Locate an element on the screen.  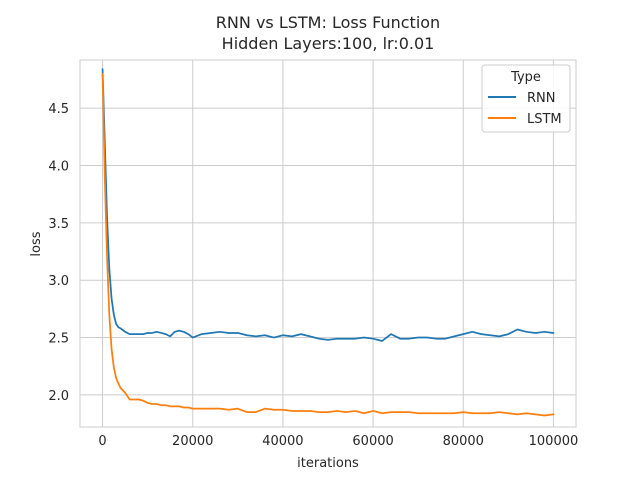
x-tick-labels: 0 20000 40000 60000 80000 100000 is located at coordinates (338, 441).